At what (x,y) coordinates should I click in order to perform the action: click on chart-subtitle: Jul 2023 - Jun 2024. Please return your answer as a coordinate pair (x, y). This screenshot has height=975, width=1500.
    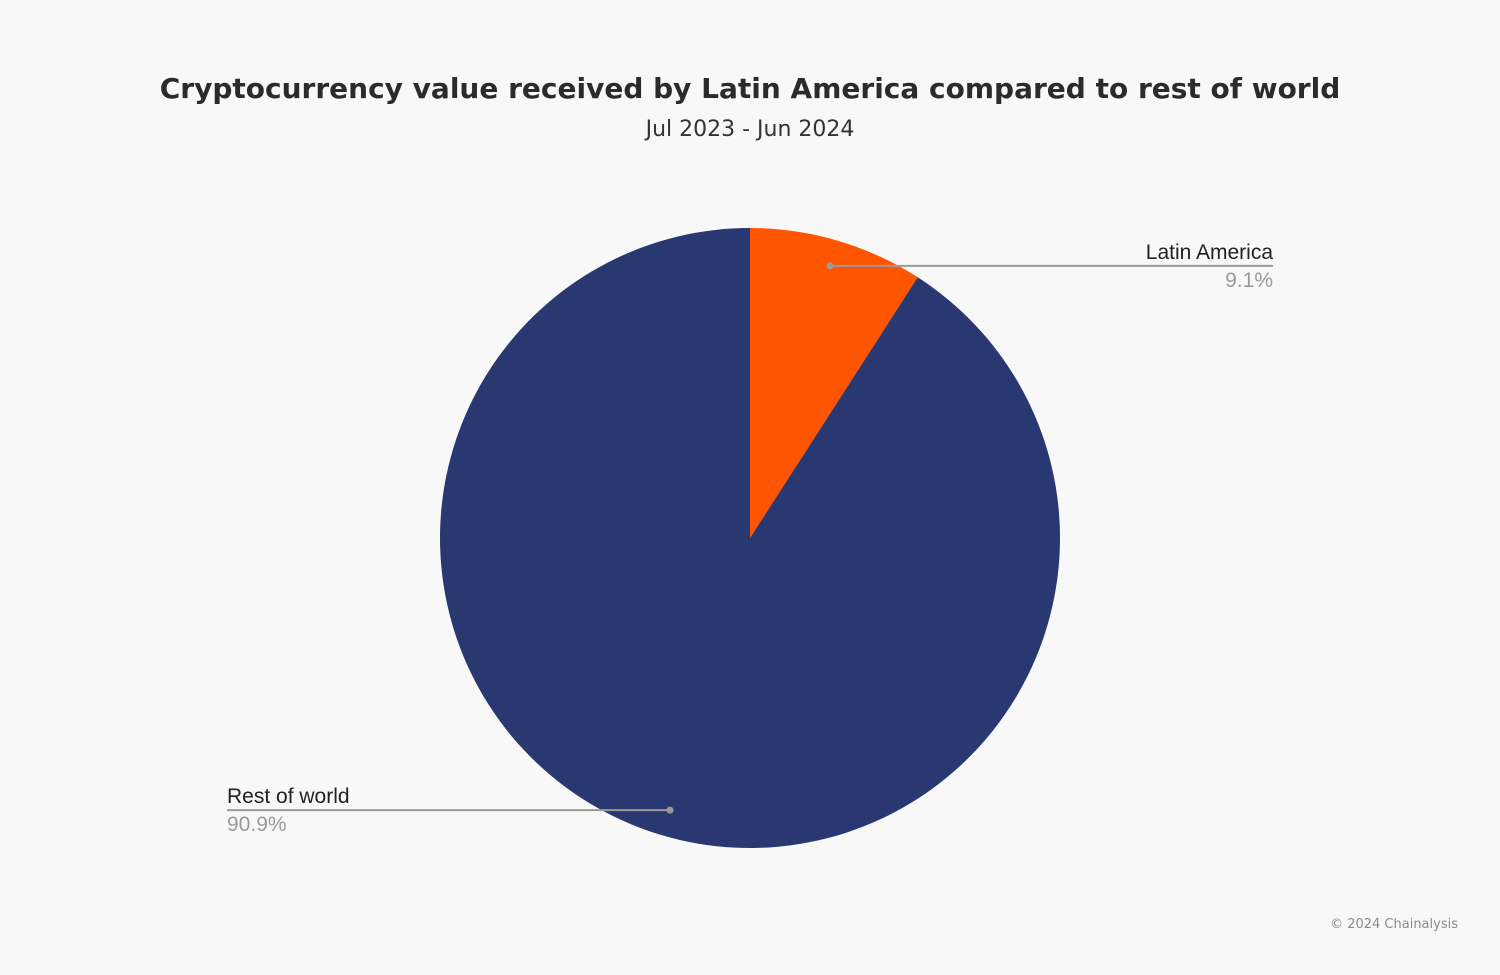
    Looking at the image, I should click on (750, 129).